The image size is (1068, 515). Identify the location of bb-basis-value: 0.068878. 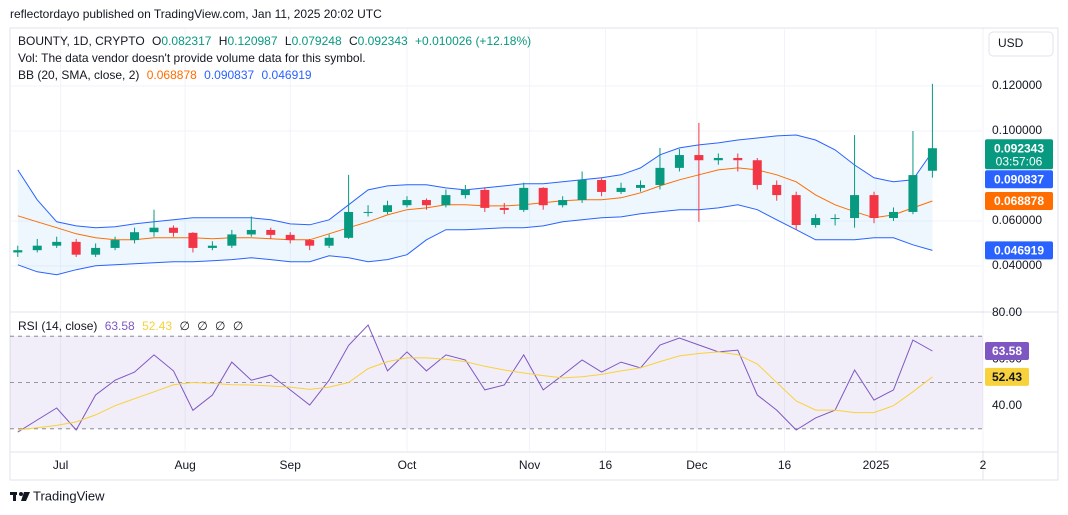
(172, 75).